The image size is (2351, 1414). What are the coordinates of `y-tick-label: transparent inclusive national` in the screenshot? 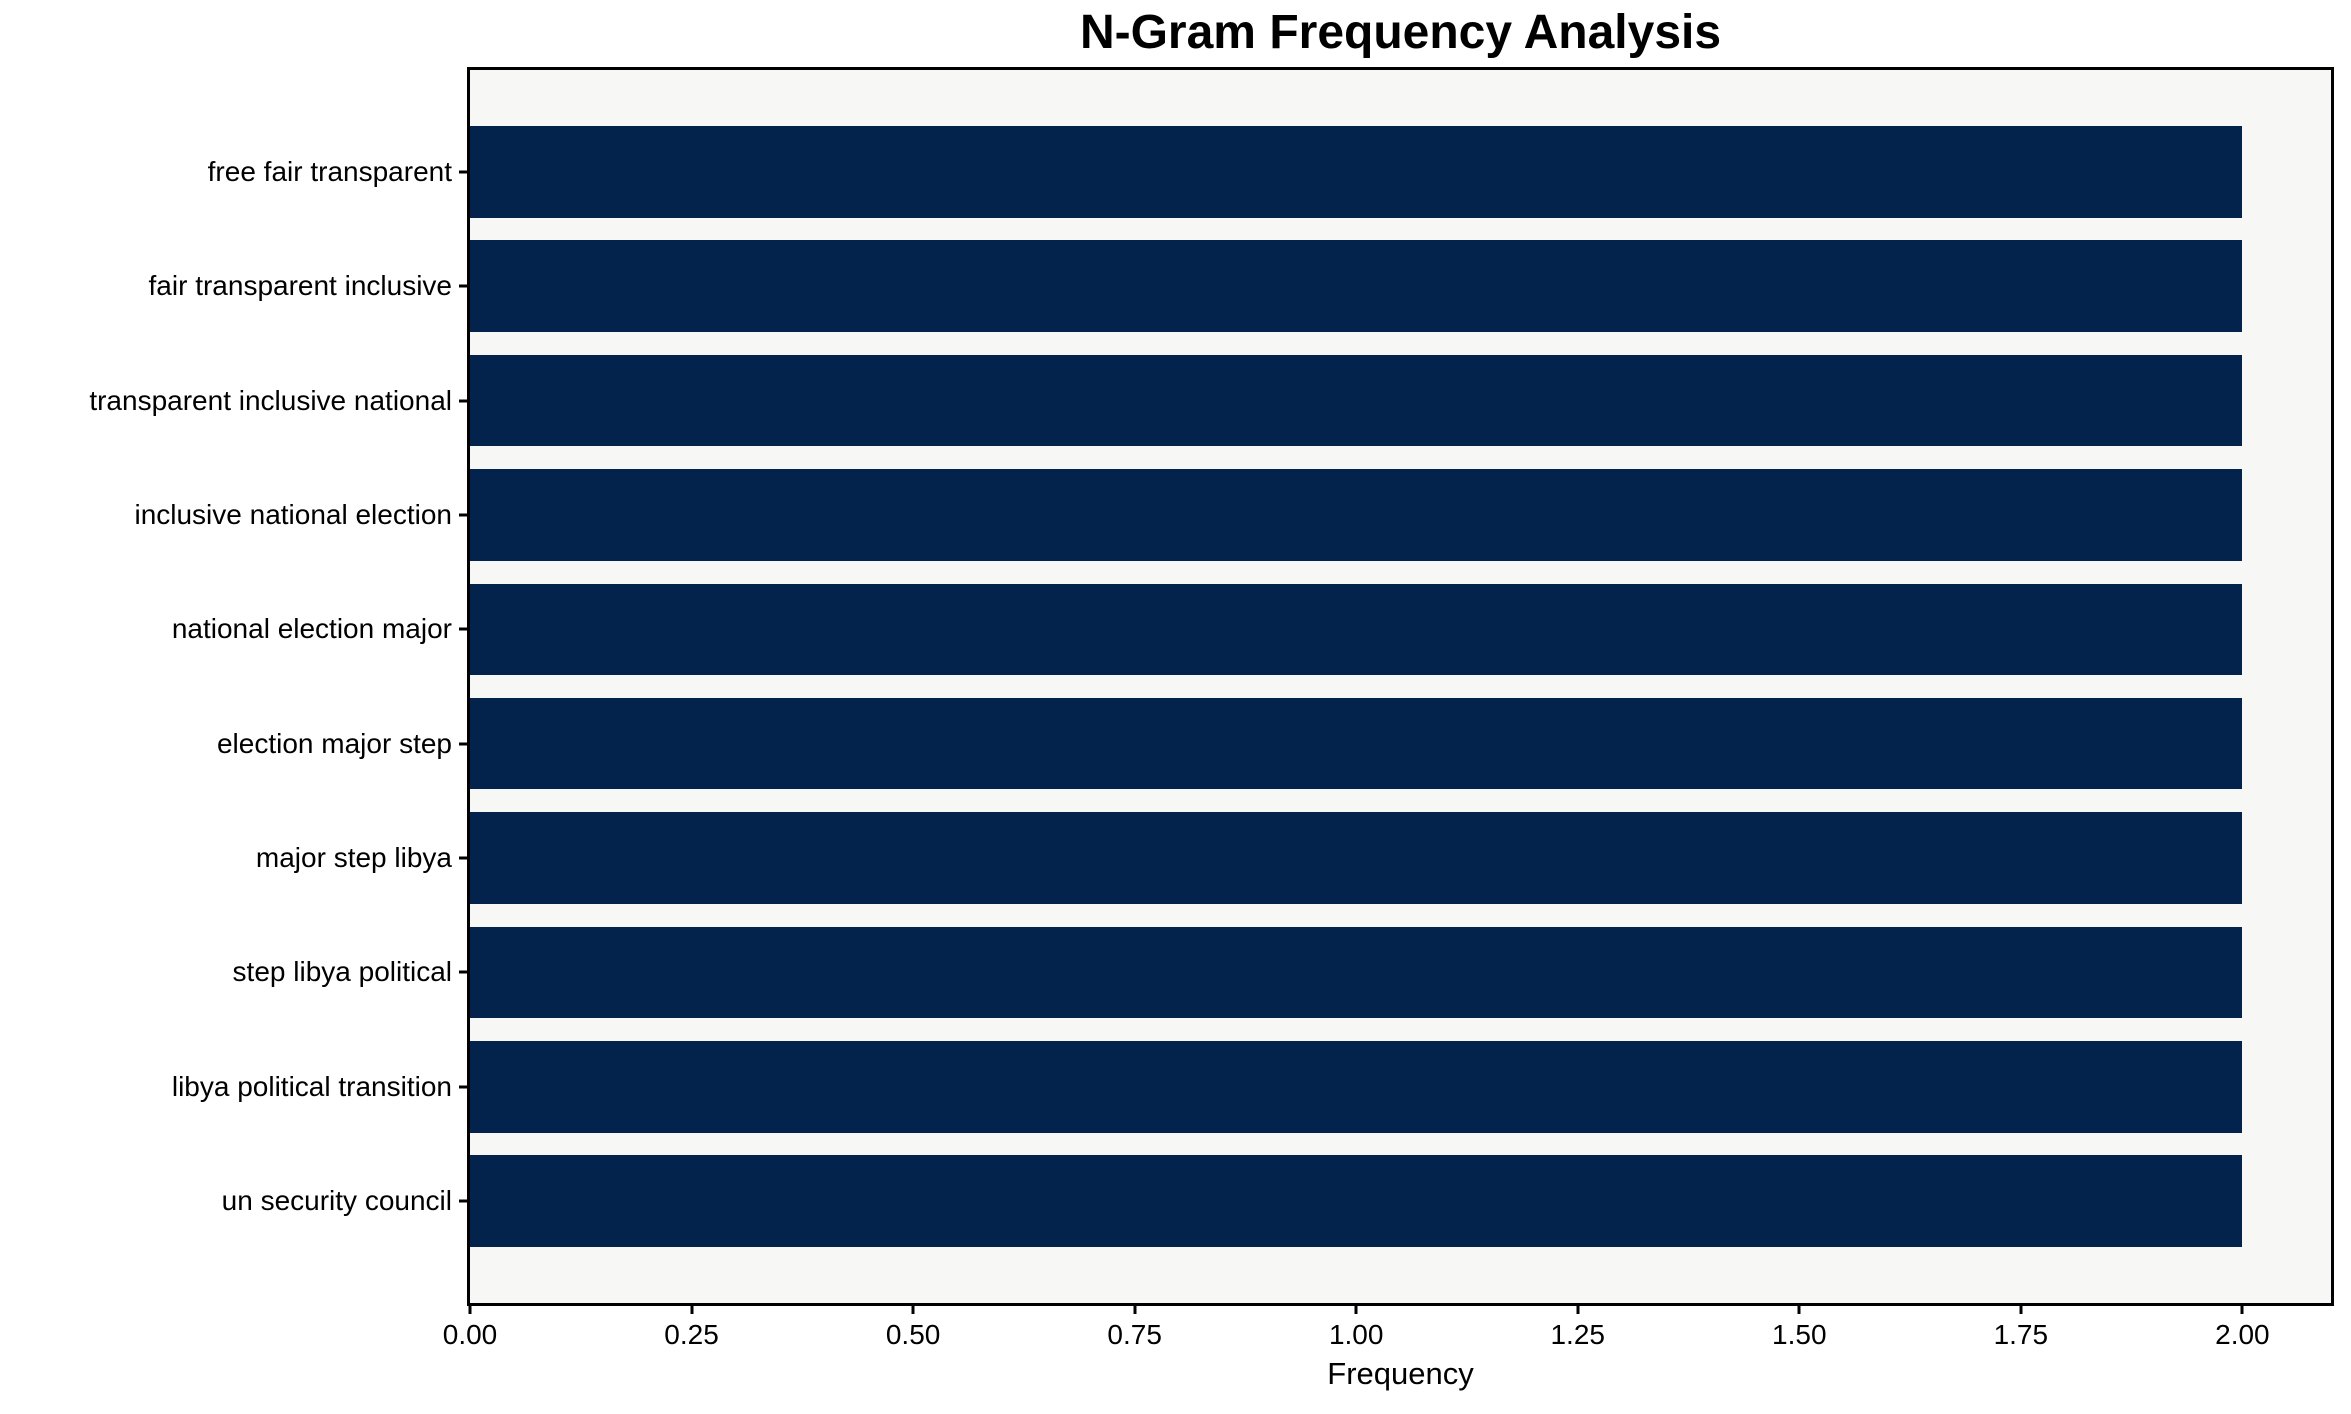 It's located at (270, 400).